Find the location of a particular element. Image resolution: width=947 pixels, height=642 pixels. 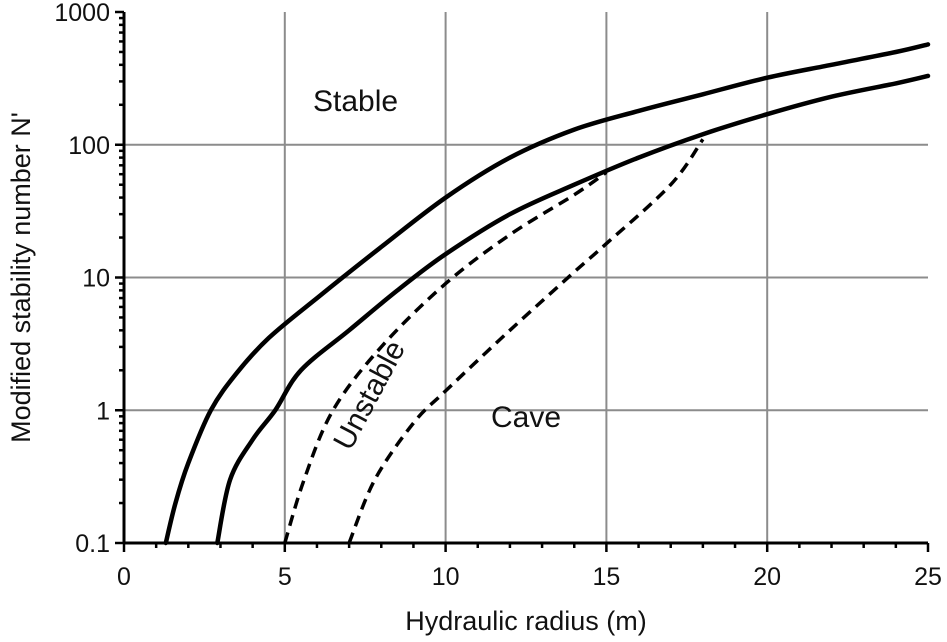

y-tick-label: 10 is located at coordinates (96, 279).